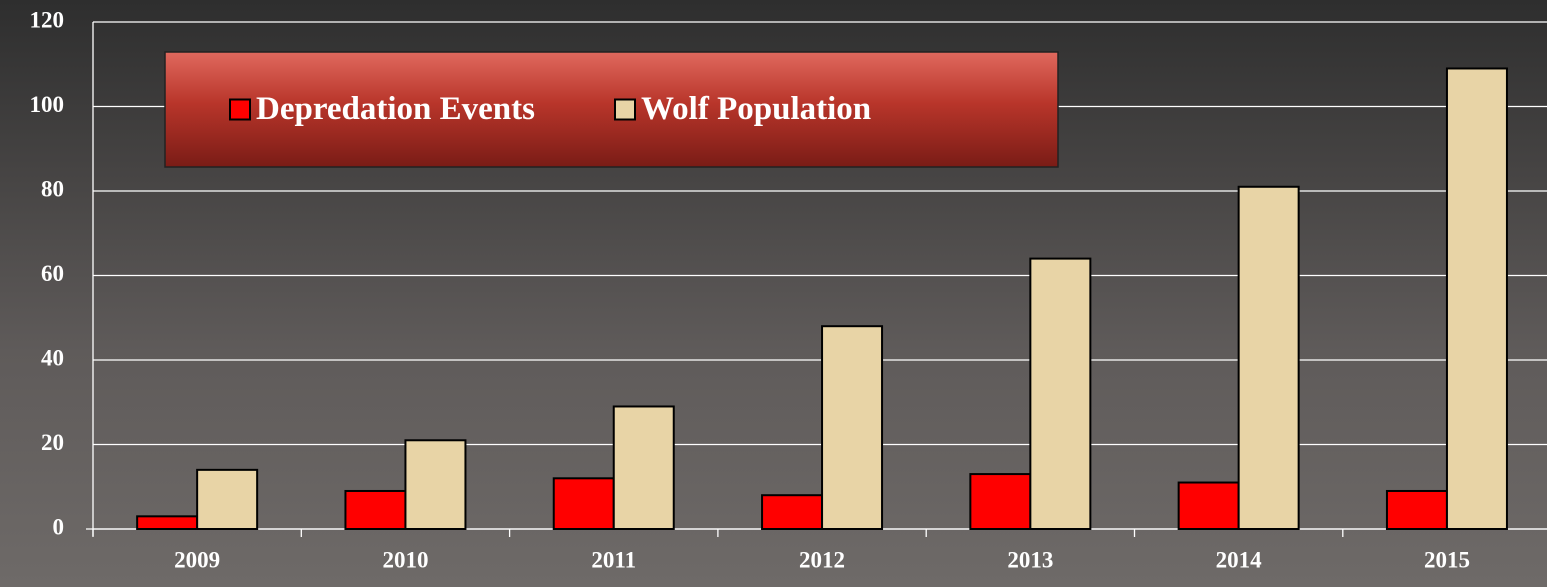 This screenshot has height=587, width=1547. I want to click on x-tick-label: 2009, so click(197, 559).